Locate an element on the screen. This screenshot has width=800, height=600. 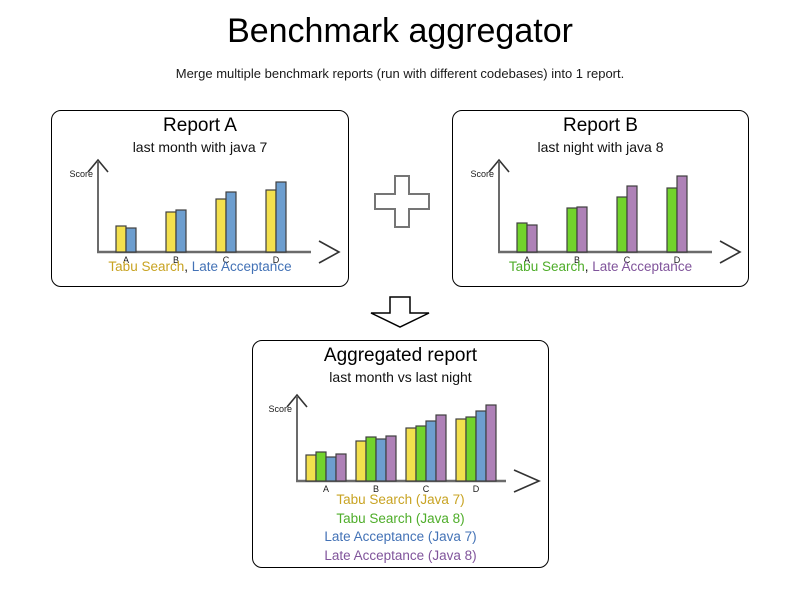
bar-tabu-search-java-8-b is located at coordinates (371, 459).